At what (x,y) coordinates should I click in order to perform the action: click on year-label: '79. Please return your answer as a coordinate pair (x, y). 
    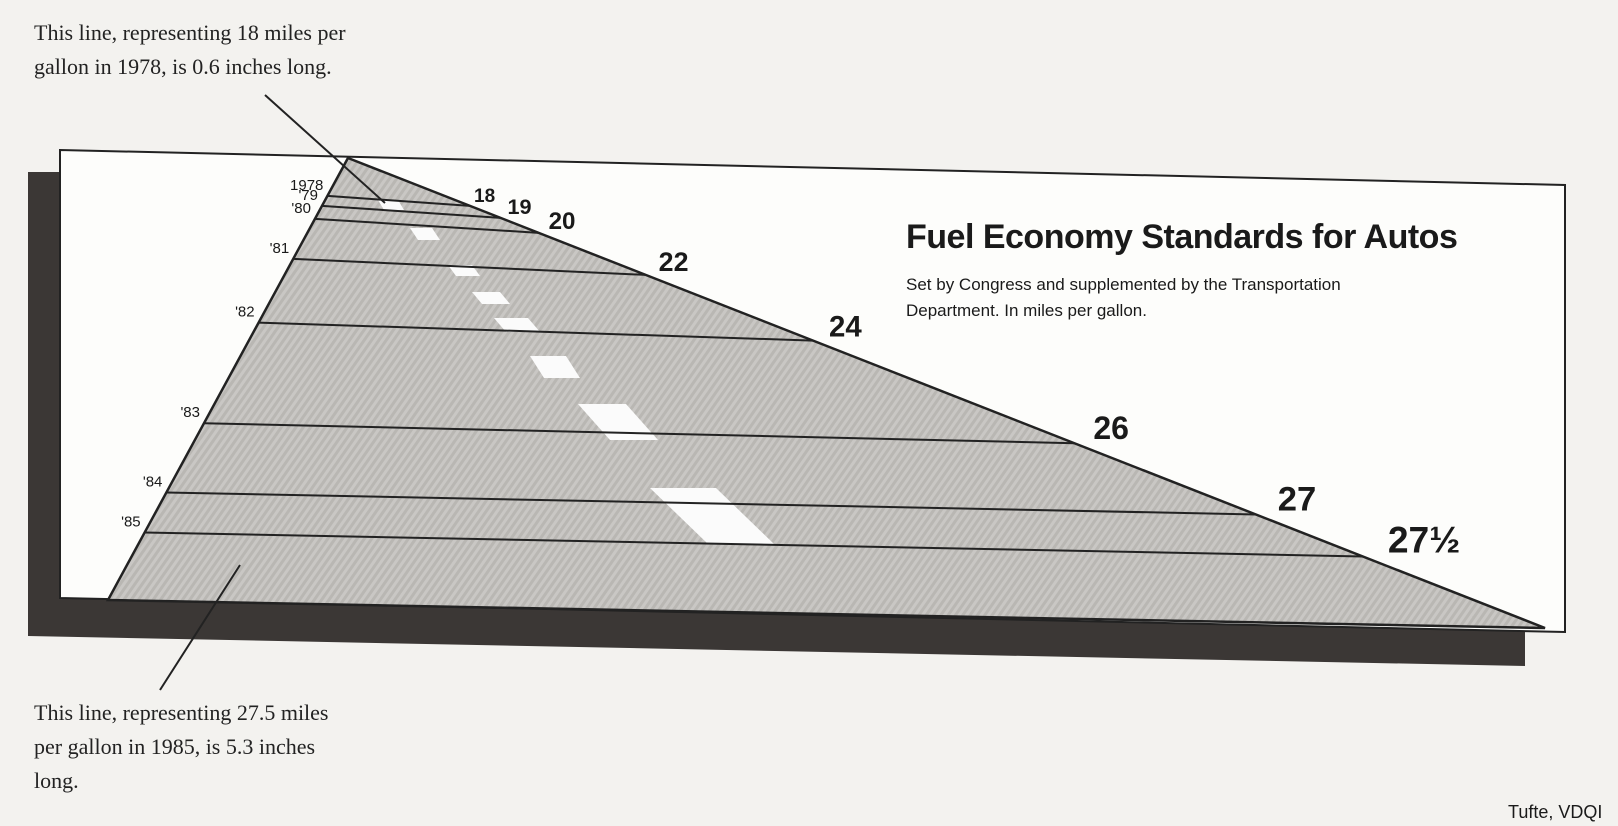
    Looking at the image, I should click on (308, 195).